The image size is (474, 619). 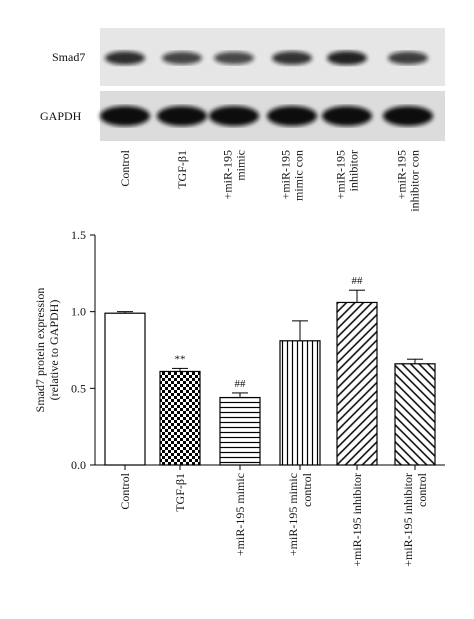 What do you see at coordinates (125, 167) in the screenshot?
I see `lane-label: Control` at bounding box center [125, 167].